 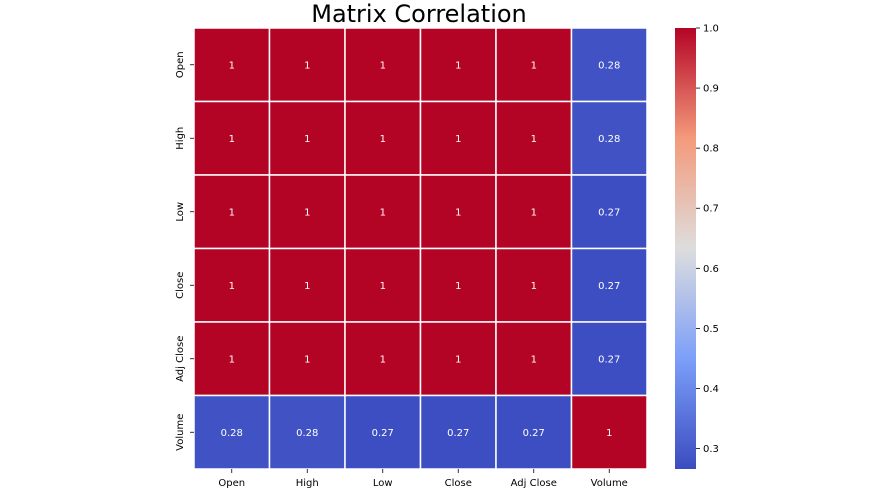 I want to click on y-tick-label: High, so click(x=180, y=138).